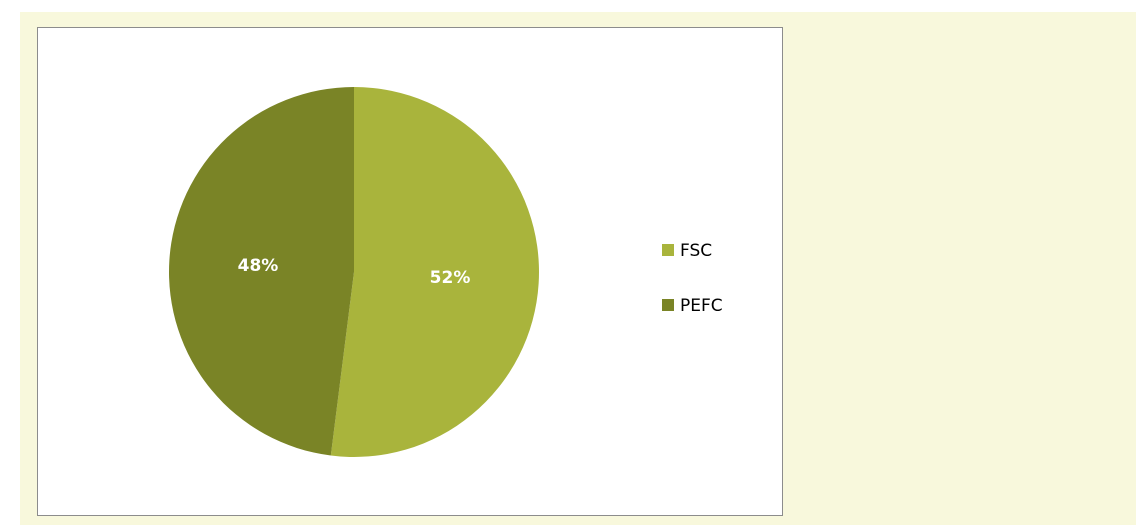 This screenshot has height=525, width=1136. I want to click on legend-label: FSC, so click(696, 251).